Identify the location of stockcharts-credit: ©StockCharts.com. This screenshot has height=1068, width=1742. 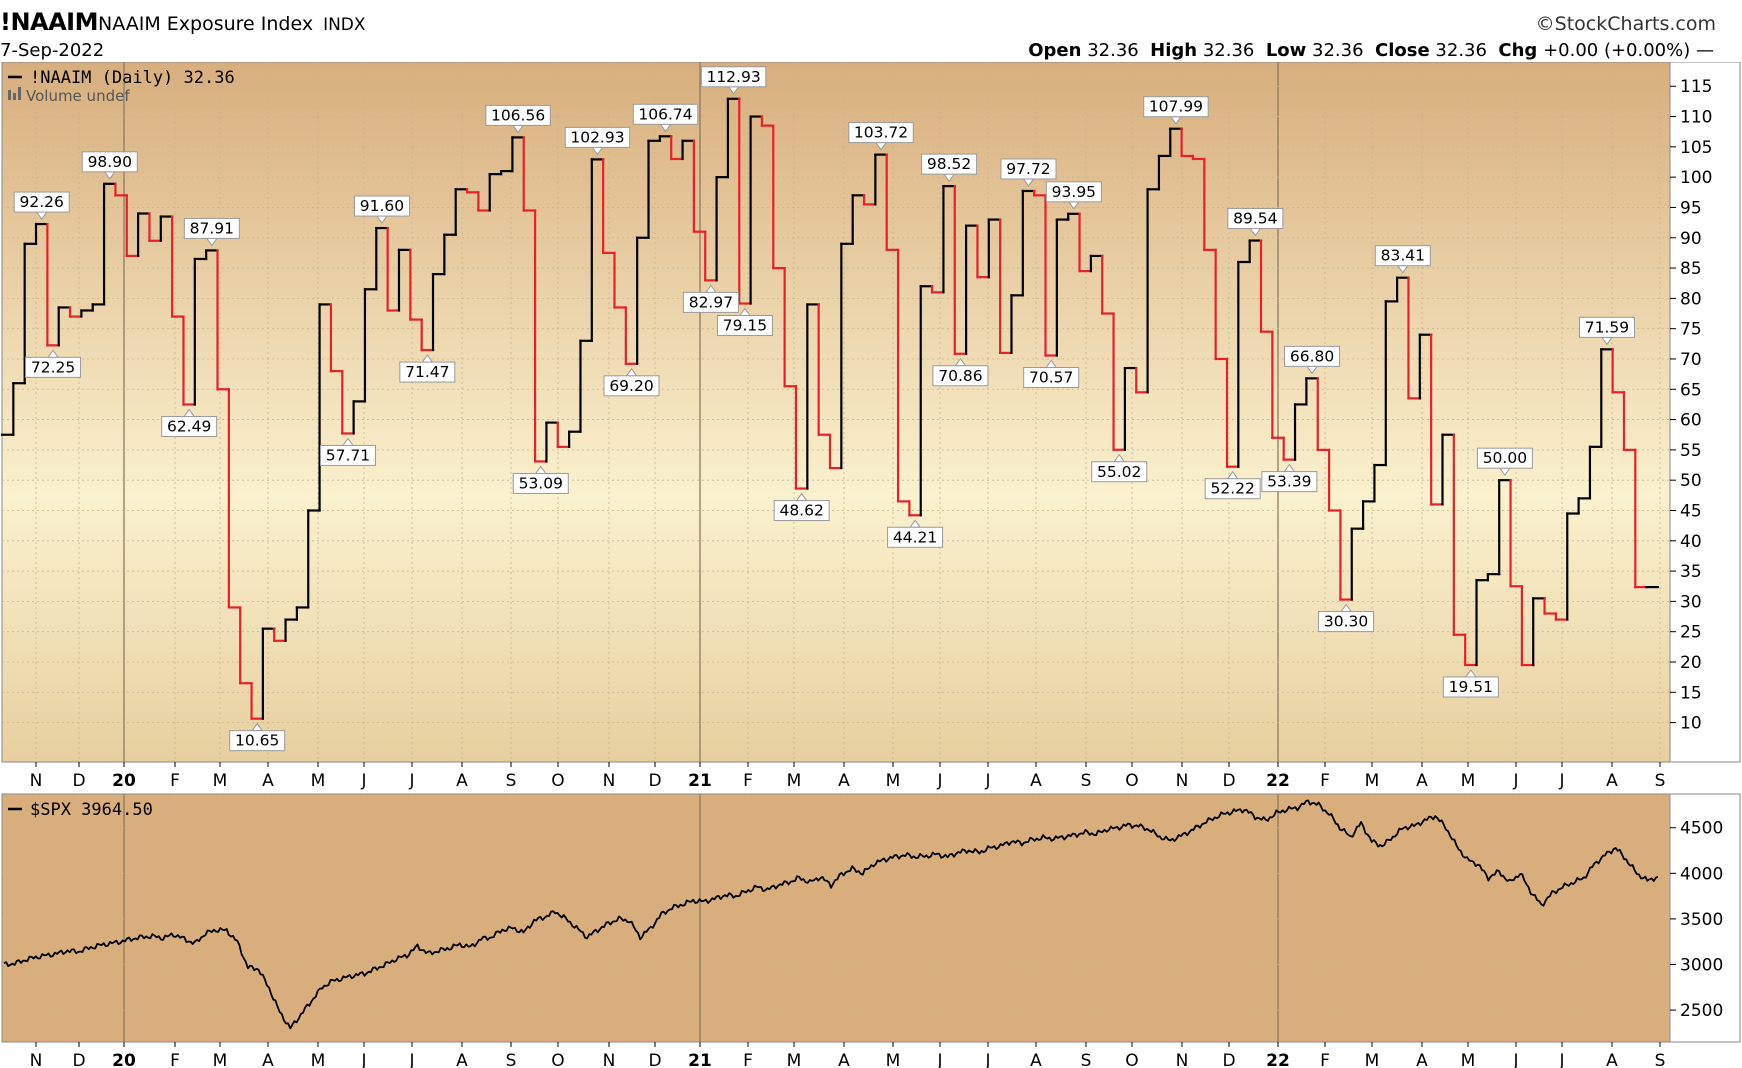
(1625, 24).